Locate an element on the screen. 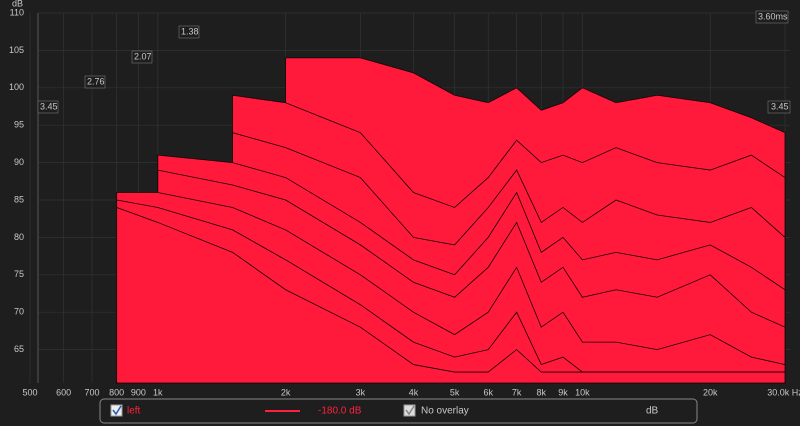 The image size is (800, 426). y-tick-label: 95 is located at coordinates (19, 125).